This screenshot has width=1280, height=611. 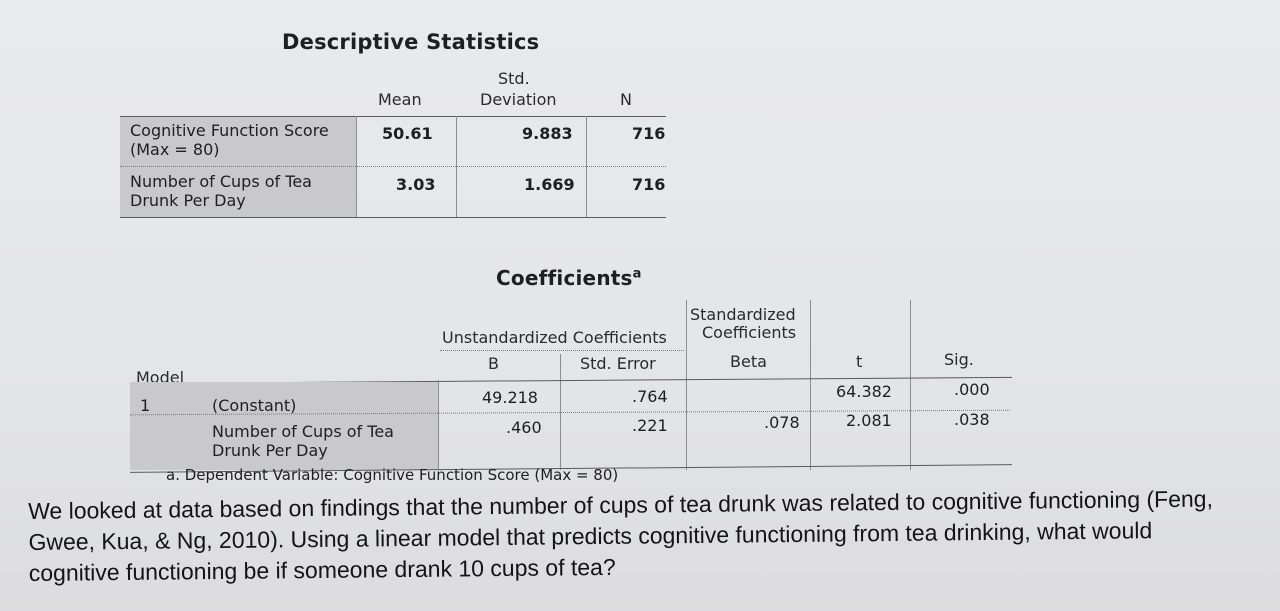 What do you see at coordinates (518, 99) in the screenshot?
I see `header-std-bottom: Deviation` at bounding box center [518, 99].